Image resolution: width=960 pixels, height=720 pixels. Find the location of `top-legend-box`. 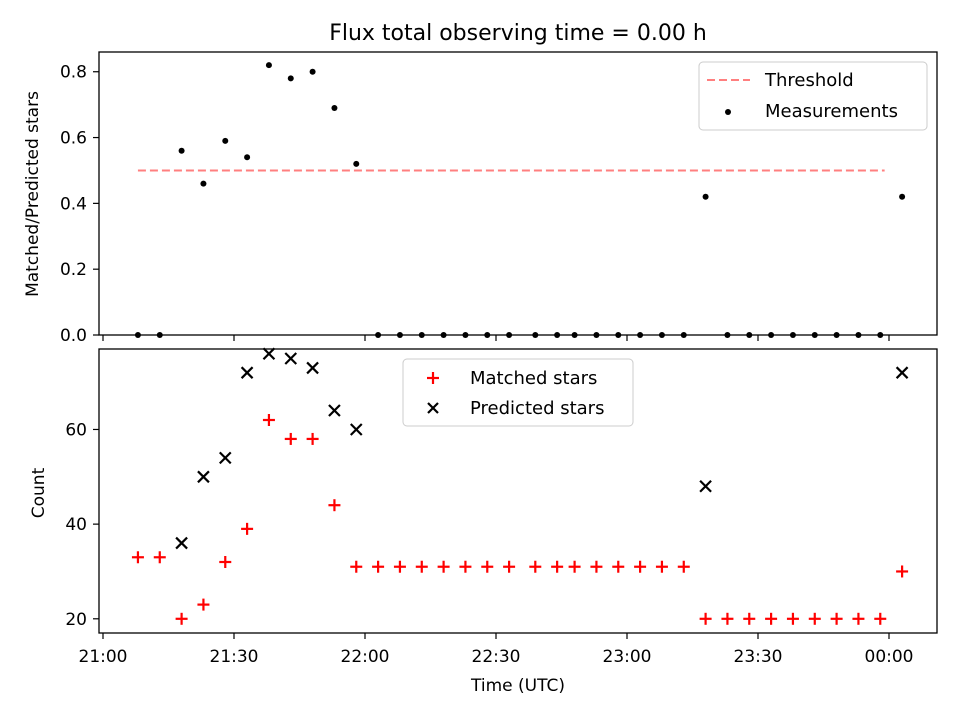

top-legend-box is located at coordinates (813, 96).